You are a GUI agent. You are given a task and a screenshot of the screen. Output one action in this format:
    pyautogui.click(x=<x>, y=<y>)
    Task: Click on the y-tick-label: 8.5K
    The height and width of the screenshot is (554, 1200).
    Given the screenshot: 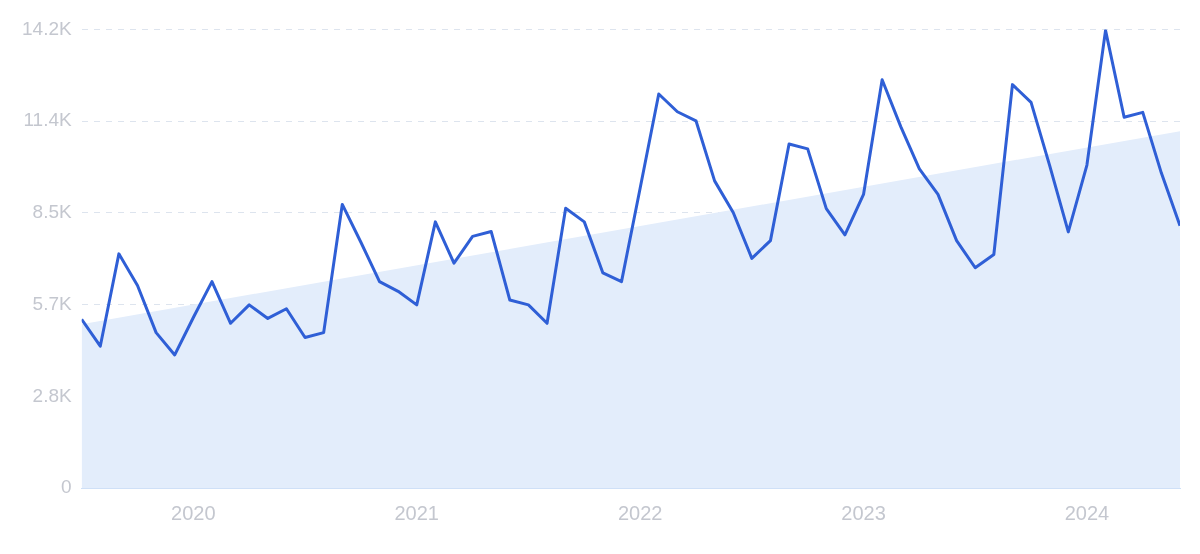 What is the action you would take?
    pyautogui.click(x=52, y=212)
    